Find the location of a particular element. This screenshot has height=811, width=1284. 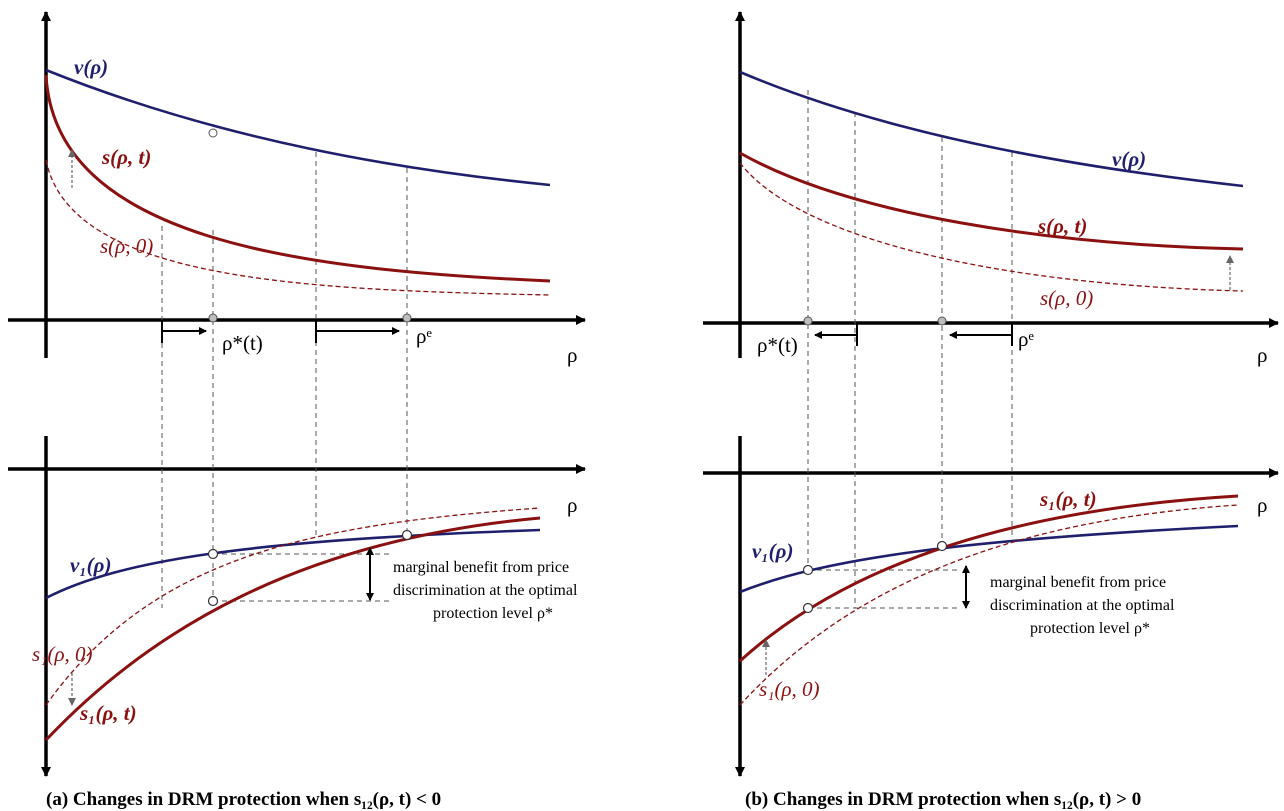

panel-a-bottom-markers is located at coordinates (310, 568).